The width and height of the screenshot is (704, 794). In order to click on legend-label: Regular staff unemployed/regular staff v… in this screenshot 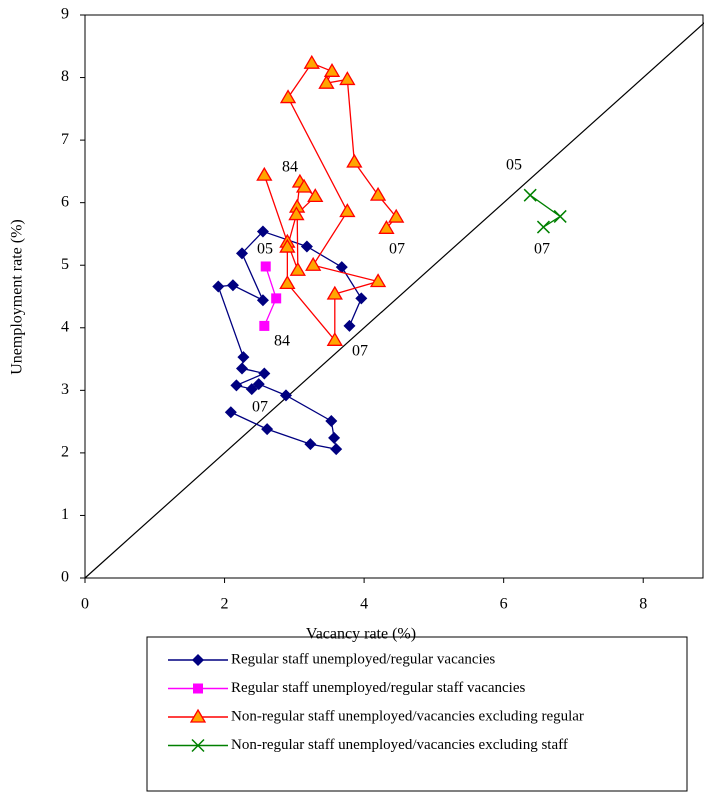, I will do `click(378, 688)`.